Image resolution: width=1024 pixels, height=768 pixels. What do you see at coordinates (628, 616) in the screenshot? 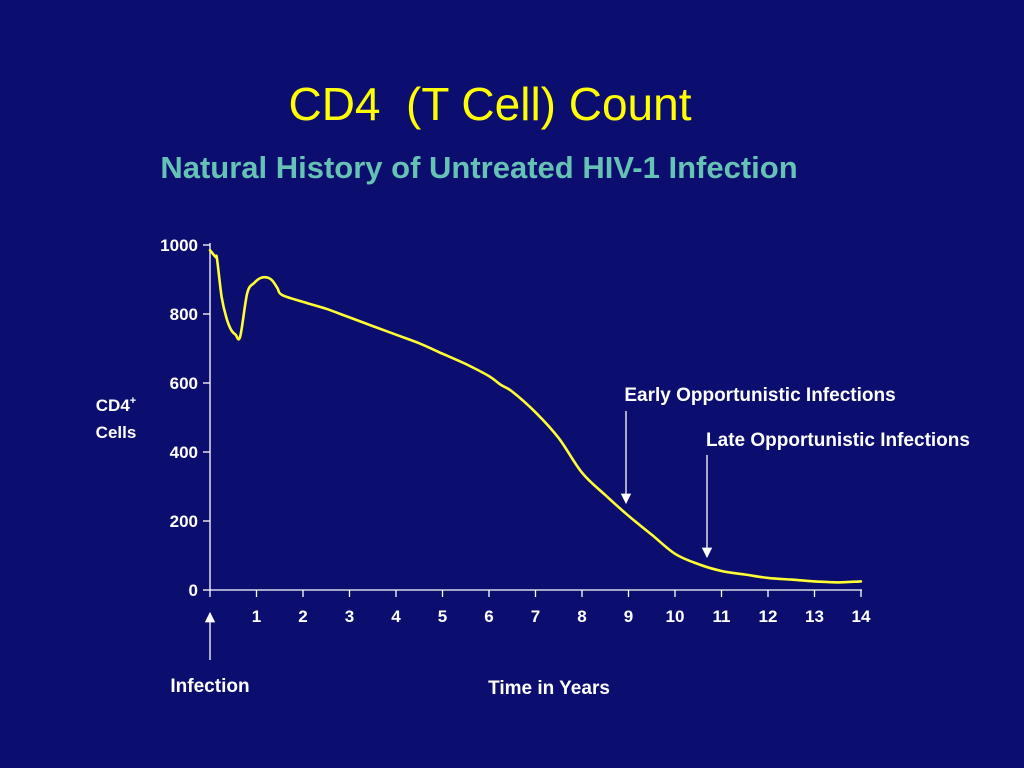
I see `x-tick-label: 9` at bounding box center [628, 616].